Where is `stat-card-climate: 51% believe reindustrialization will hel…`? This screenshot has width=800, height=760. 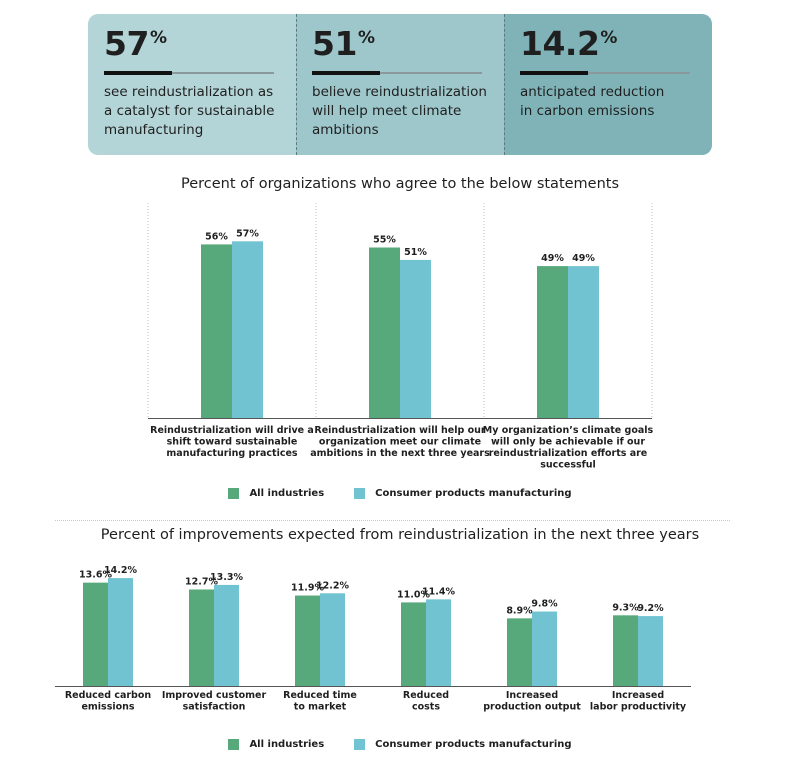 stat-card-climate: 51% believe reindustrialization will hel… is located at coordinates (400, 84).